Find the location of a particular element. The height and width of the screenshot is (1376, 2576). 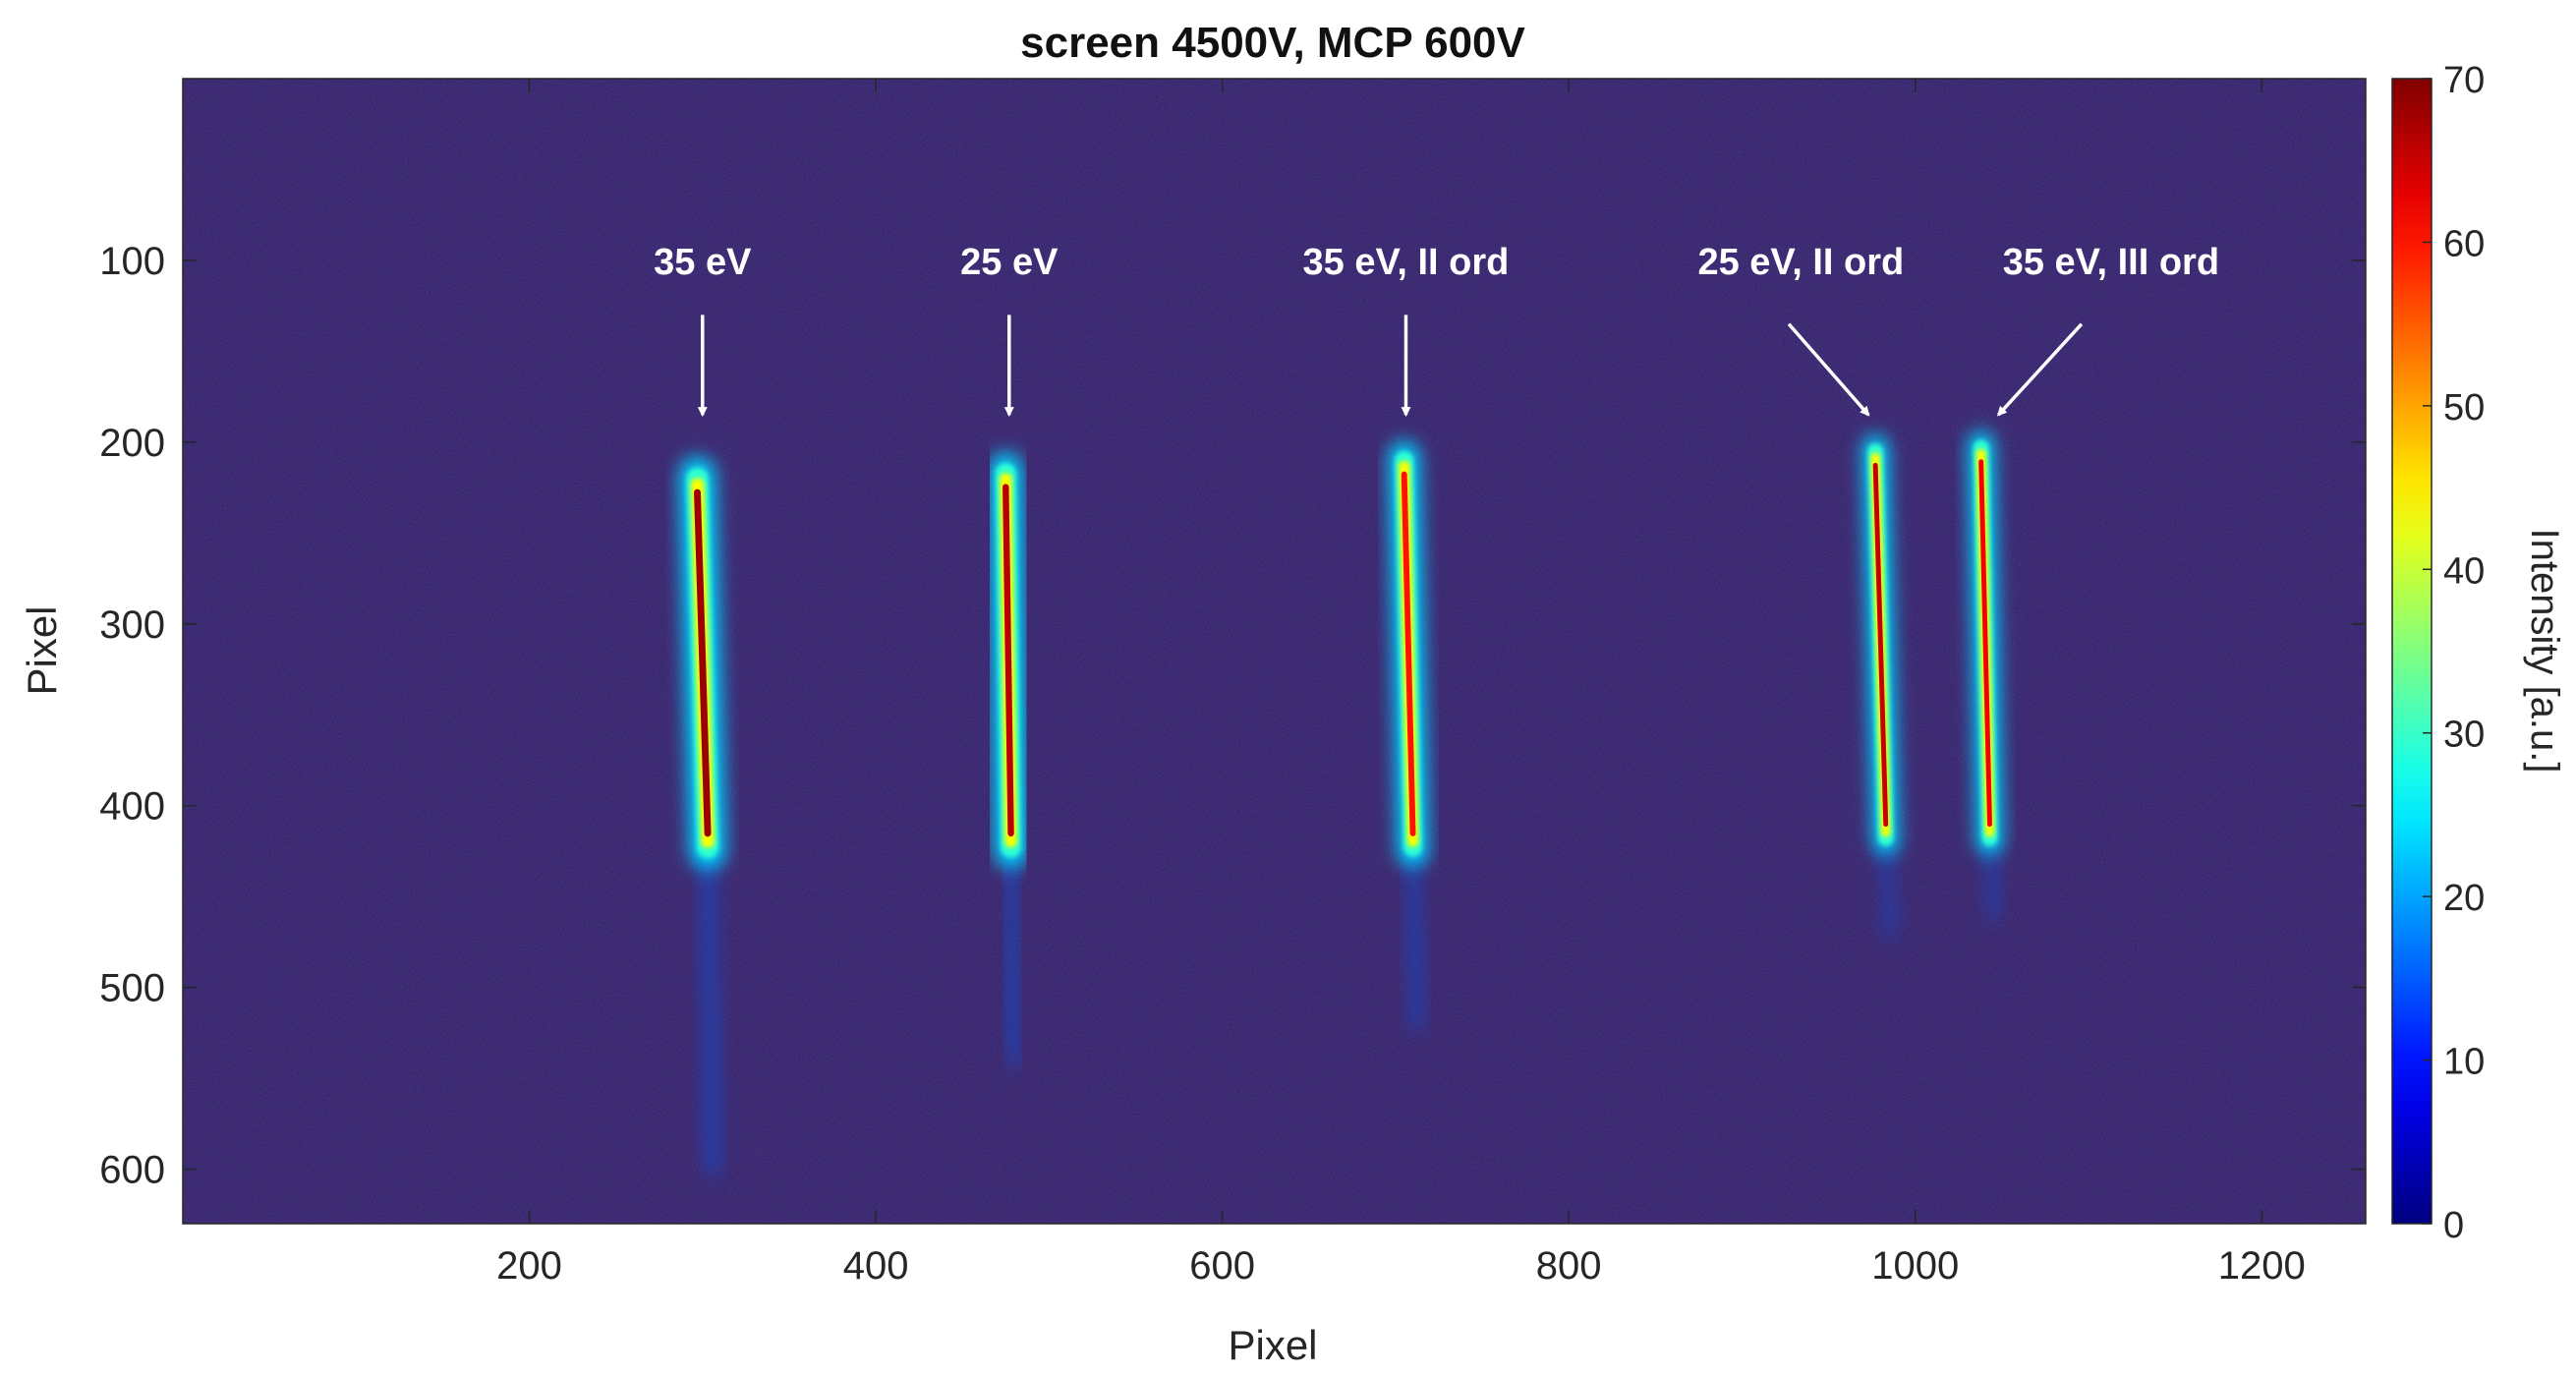

x-tick-label: 1200 is located at coordinates (2262, 1266).